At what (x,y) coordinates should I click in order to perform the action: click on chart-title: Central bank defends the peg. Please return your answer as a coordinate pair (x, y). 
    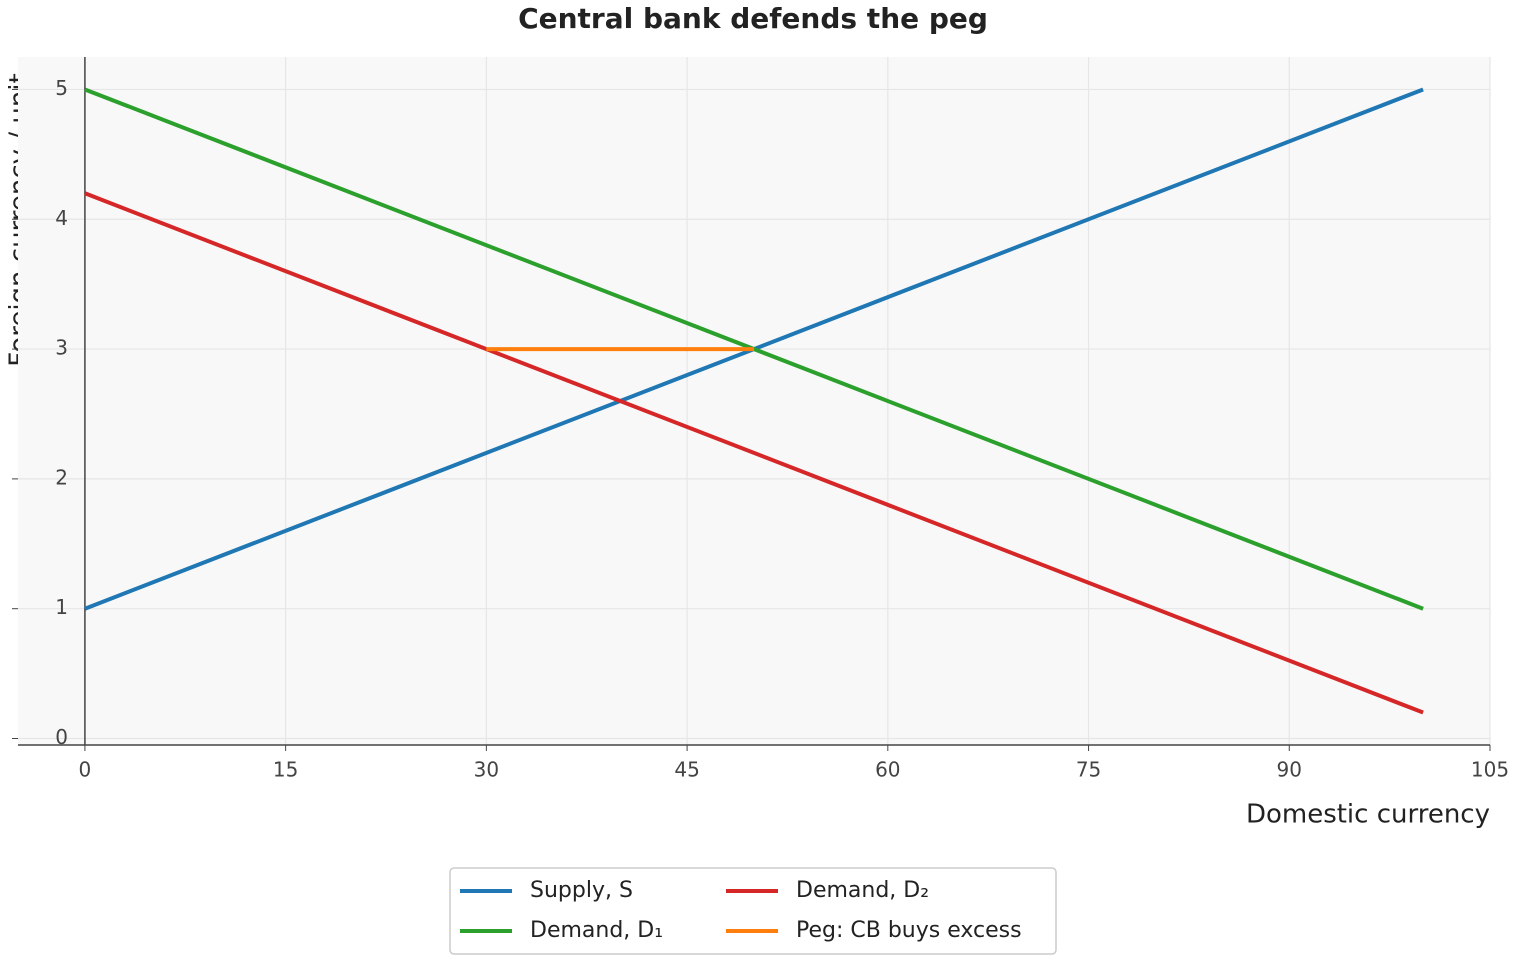
    Looking at the image, I should click on (753, 18).